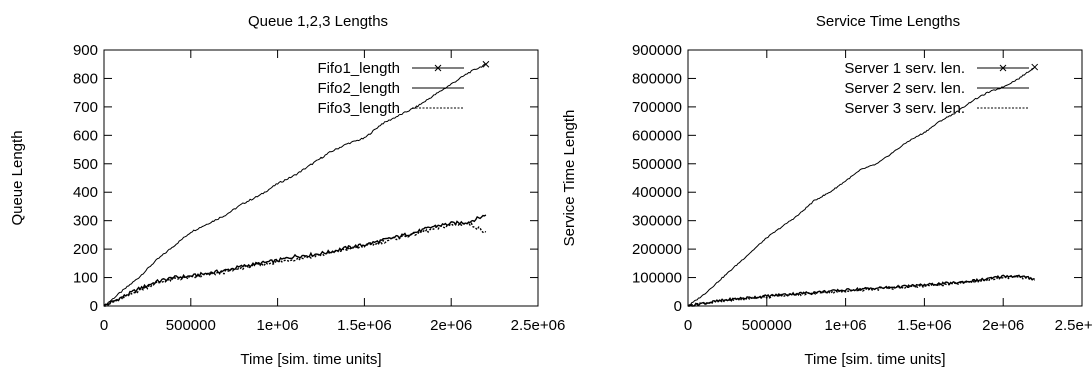 The image size is (1092, 372). I want to click on legend-label-1: Server 1 serv. len., so click(904, 68).